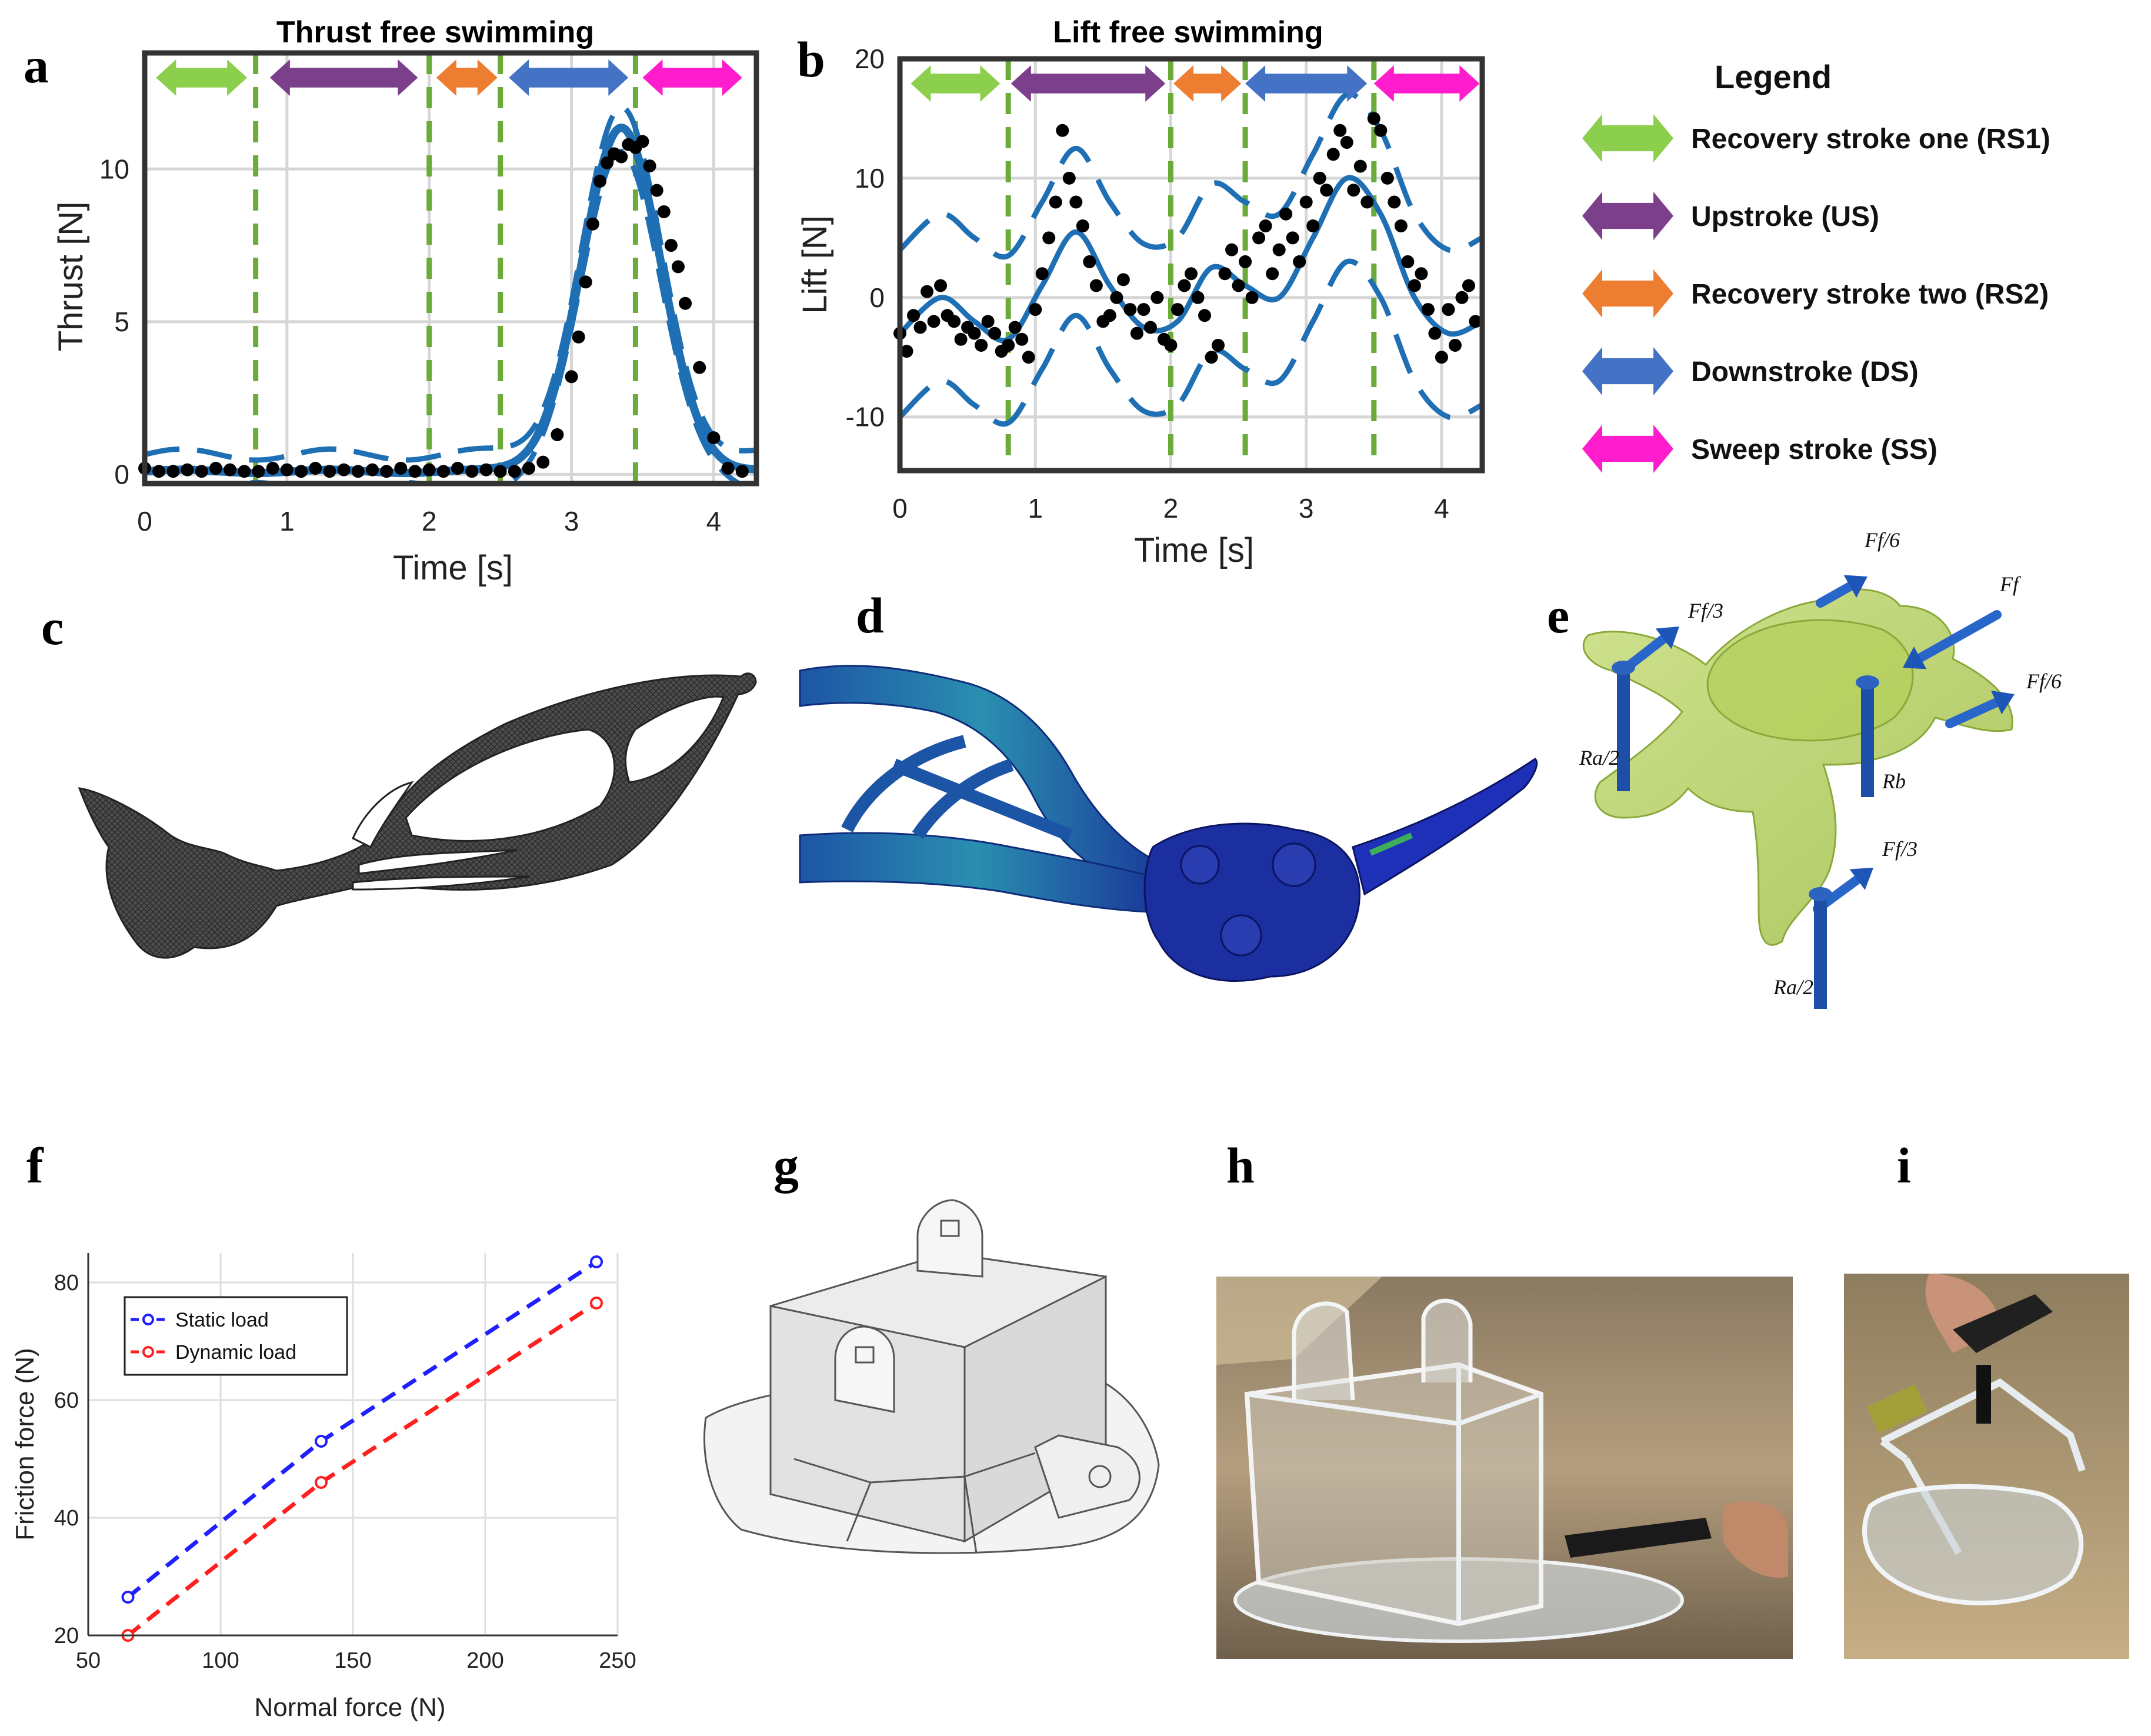 The height and width of the screenshot is (1736, 2151). What do you see at coordinates (1638, 1538) in the screenshot?
I see `photo-h-gauge` at bounding box center [1638, 1538].